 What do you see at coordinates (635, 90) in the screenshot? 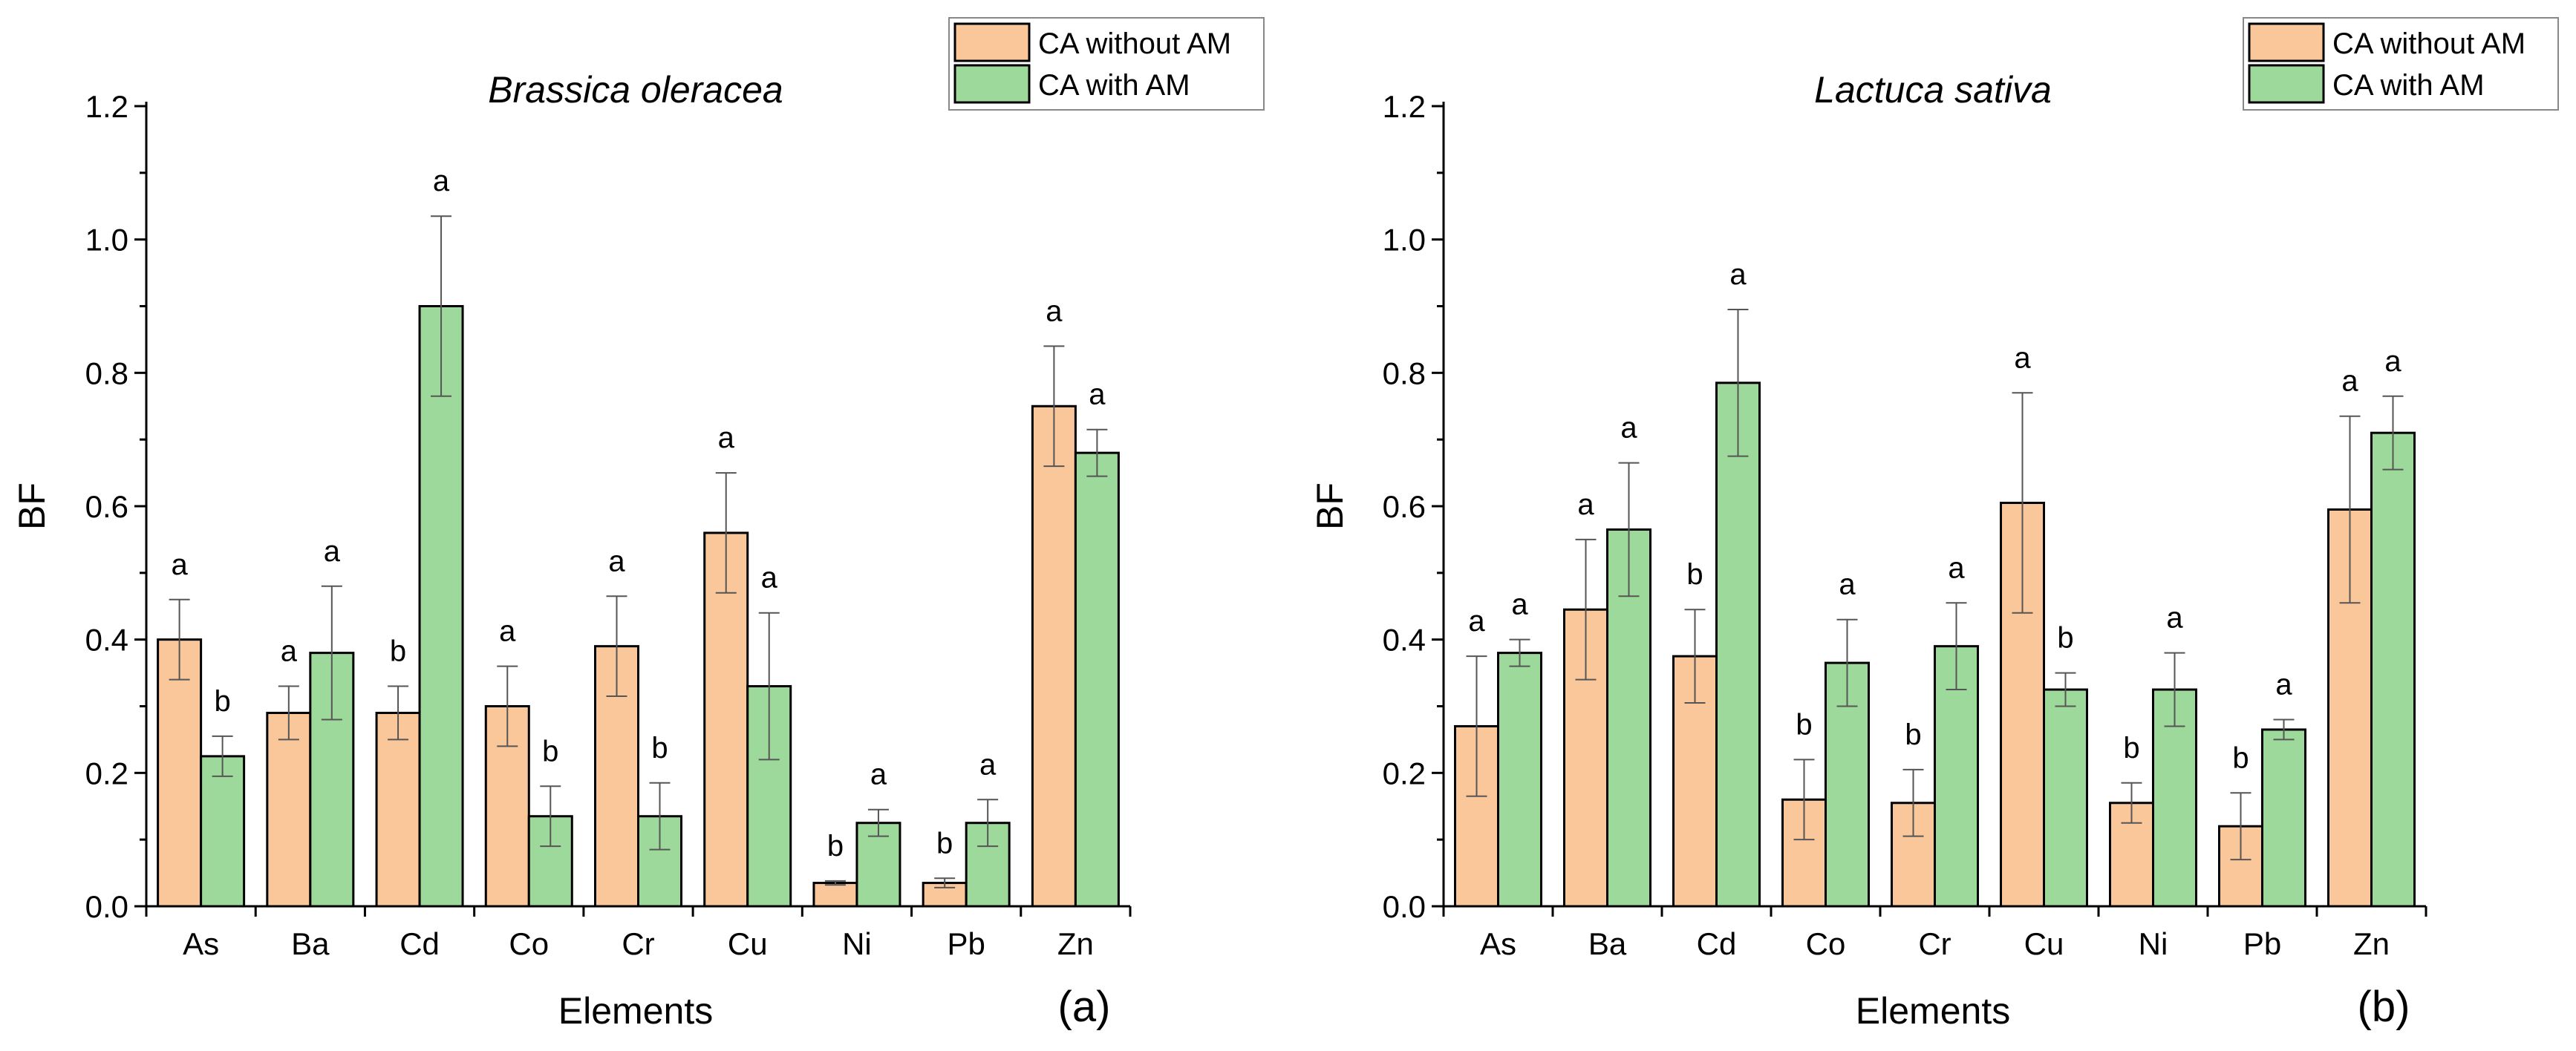
I see `chart-title: Brassica oleracea` at bounding box center [635, 90].